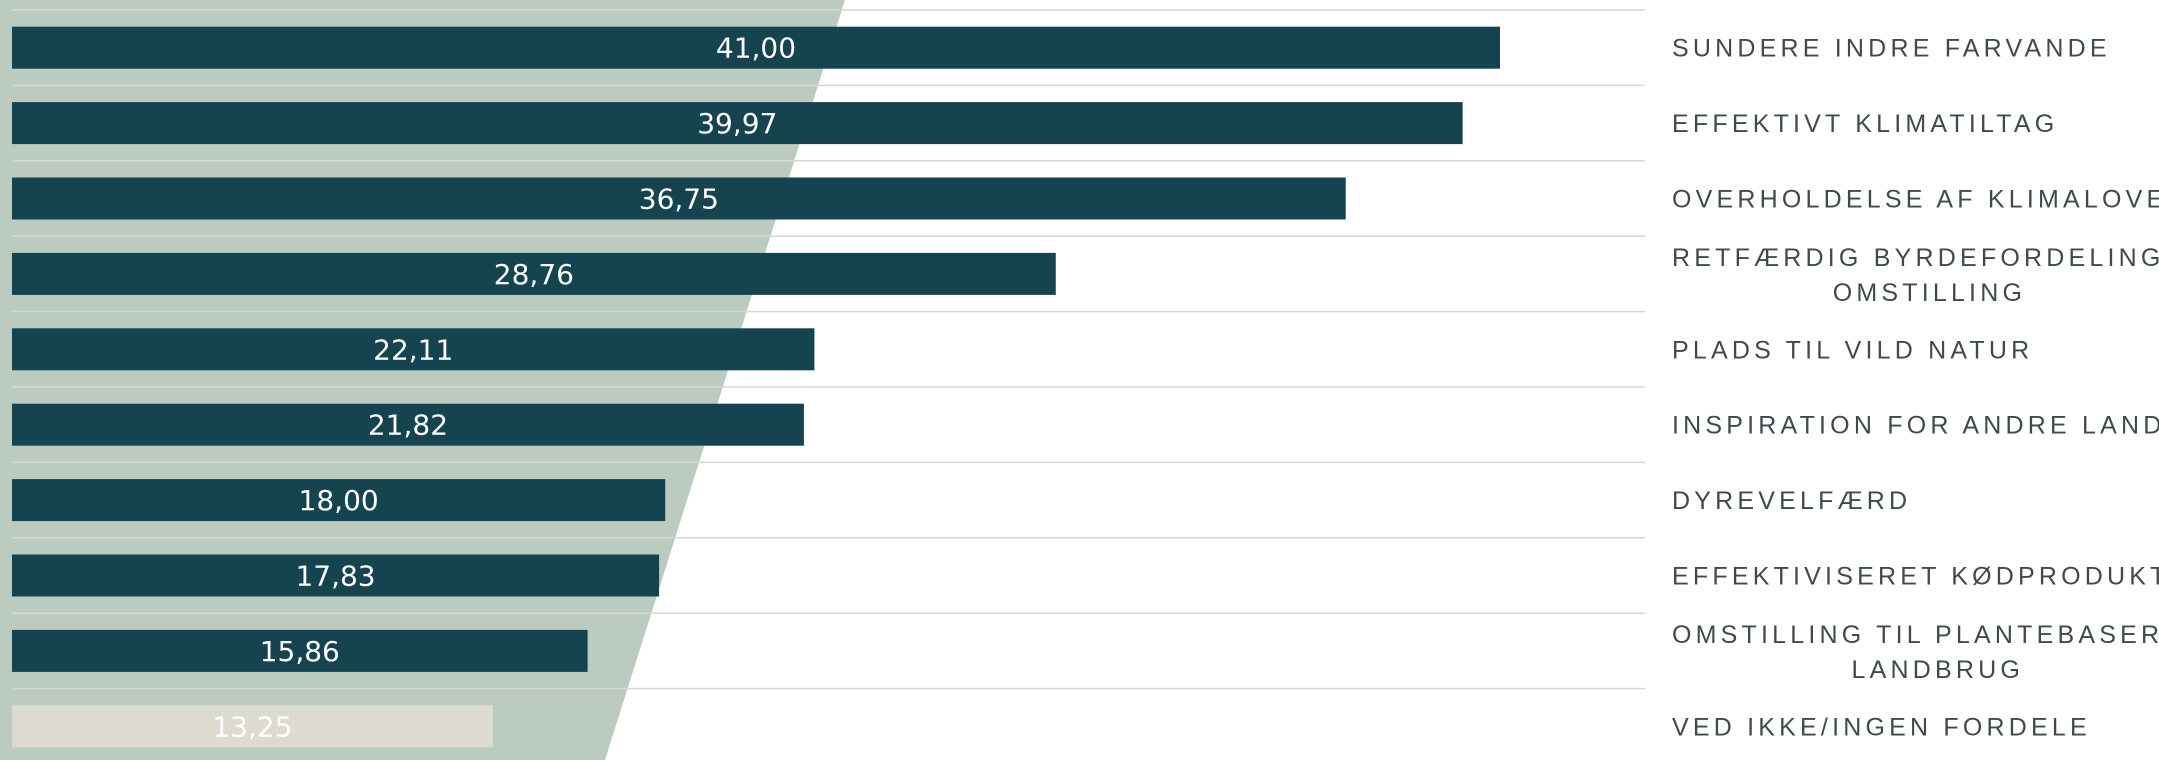  Describe the element at coordinates (1852, 350) in the screenshot. I see `category-label: PLADS TIL VILD NATUR` at that location.